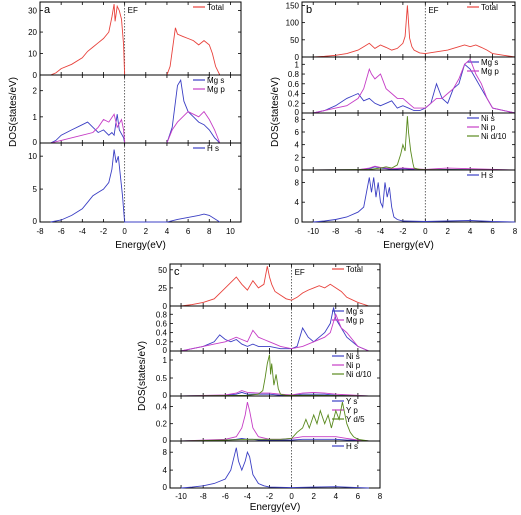  Describe the element at coordinates (309, 10) in the screenshot. I see `panel-label: b` at that location.